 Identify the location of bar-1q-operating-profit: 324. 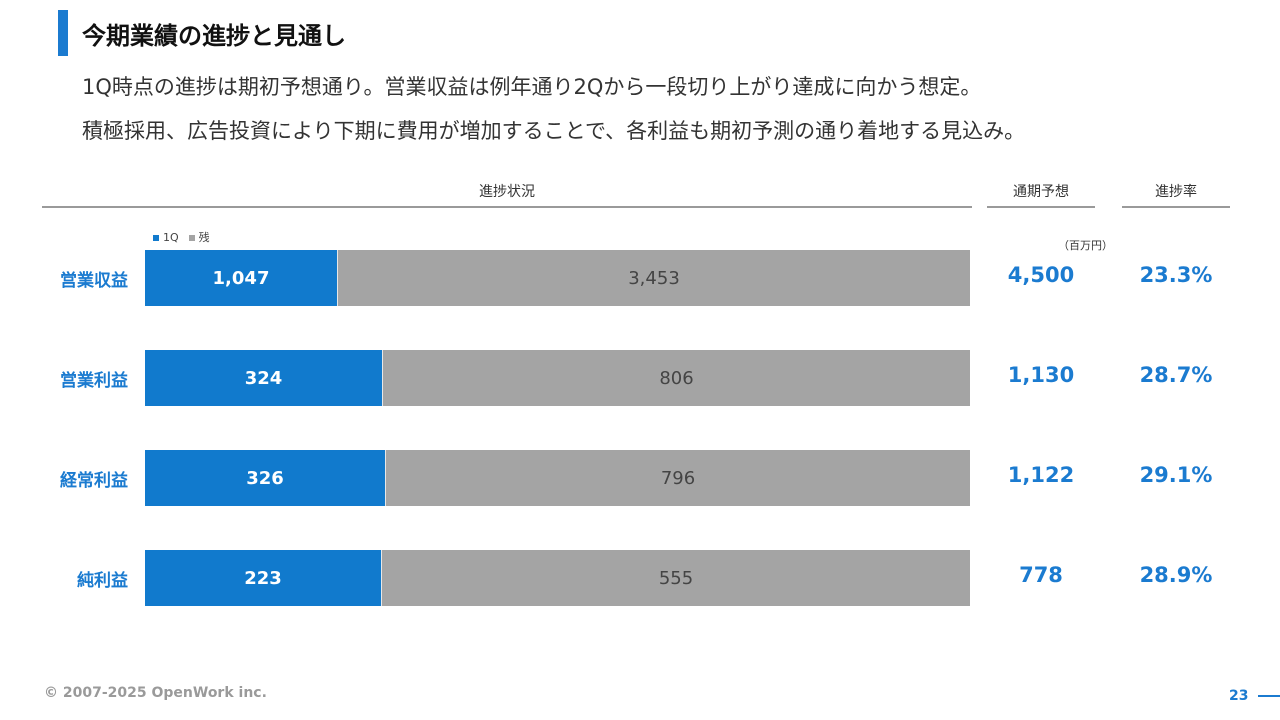
(263, 378).